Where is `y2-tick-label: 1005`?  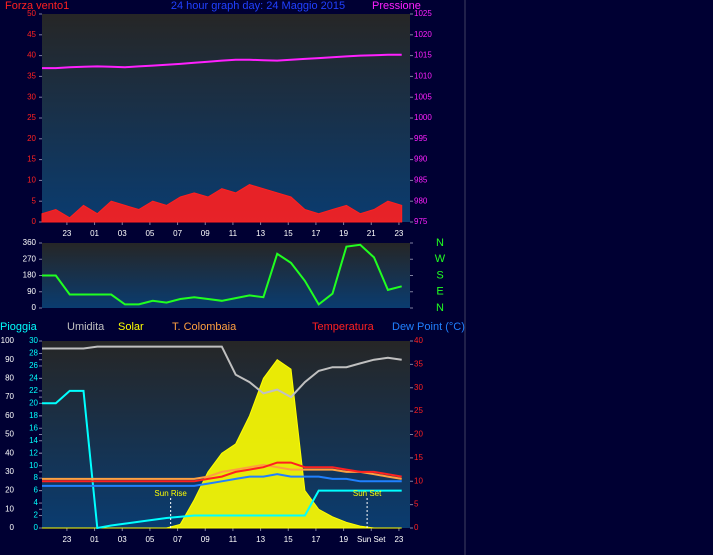 y2-tick-label: 1005 is located at coordinates (423, 96).